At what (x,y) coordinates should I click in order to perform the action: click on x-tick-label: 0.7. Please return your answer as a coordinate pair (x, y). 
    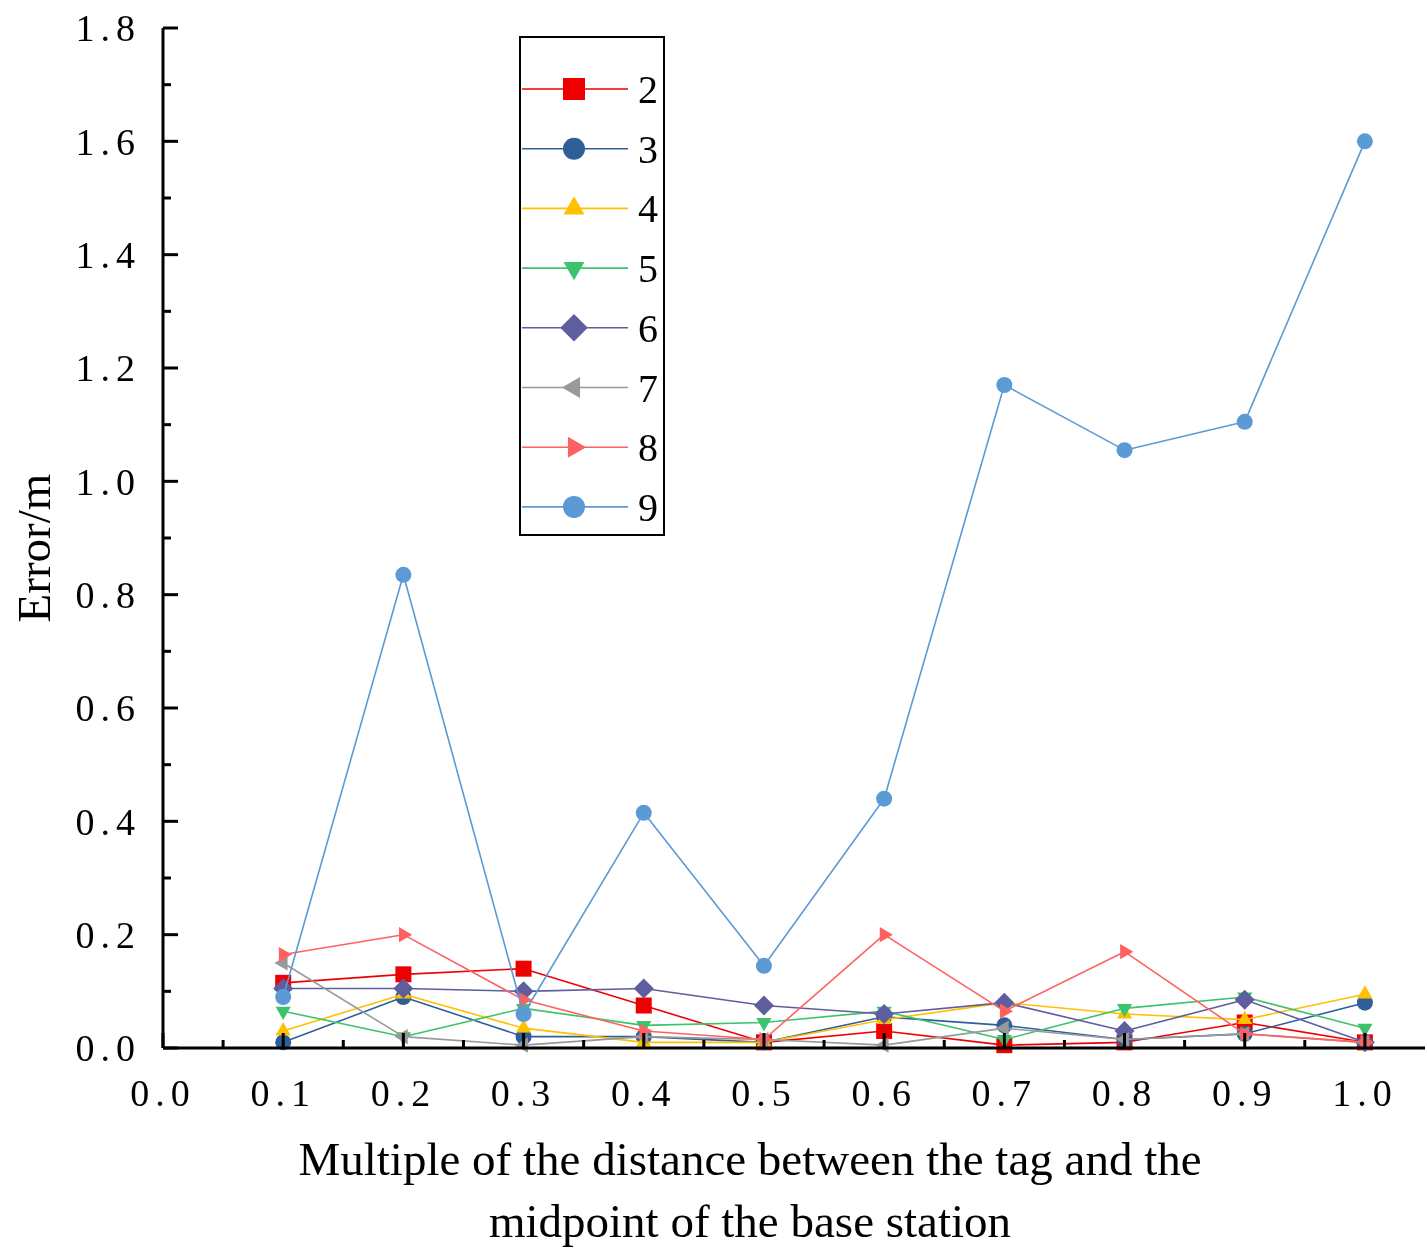
    Looking at the image, I should click on (1004, 1093).